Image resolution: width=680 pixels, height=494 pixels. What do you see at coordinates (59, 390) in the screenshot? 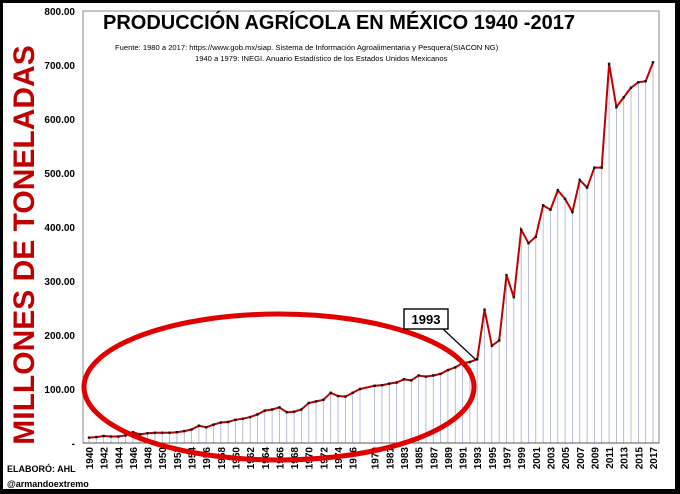
I see `y-tick-label: 100.00` at bounding box center [59, 390].